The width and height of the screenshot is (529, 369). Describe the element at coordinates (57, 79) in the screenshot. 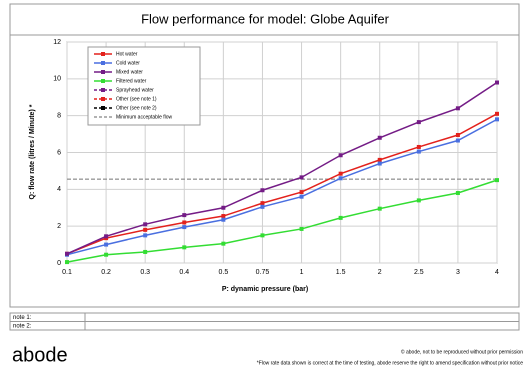

I see `y-tick-label: 10` at that location.